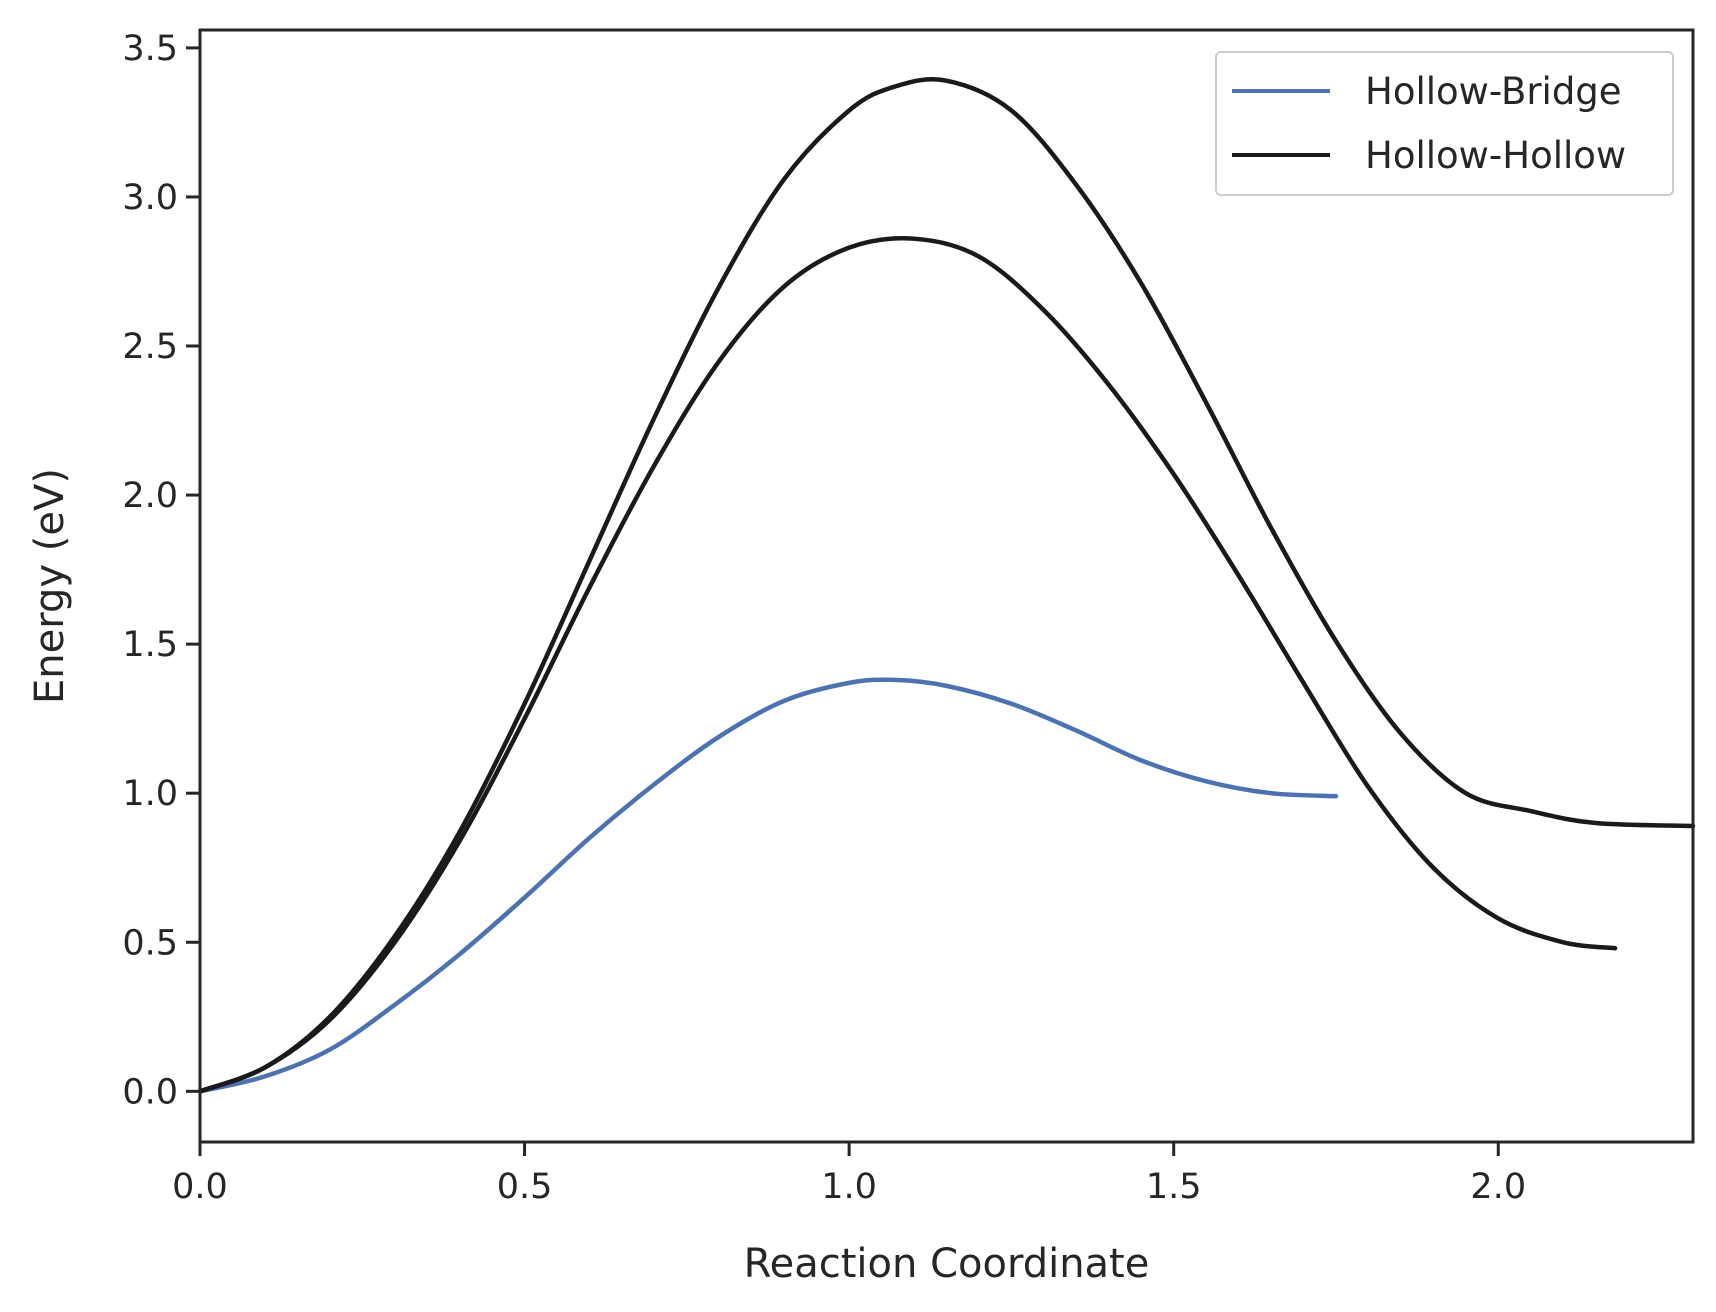  I want to click on legend: Hollow-Bridge Hollow-Hollow, so click(1444, 123).